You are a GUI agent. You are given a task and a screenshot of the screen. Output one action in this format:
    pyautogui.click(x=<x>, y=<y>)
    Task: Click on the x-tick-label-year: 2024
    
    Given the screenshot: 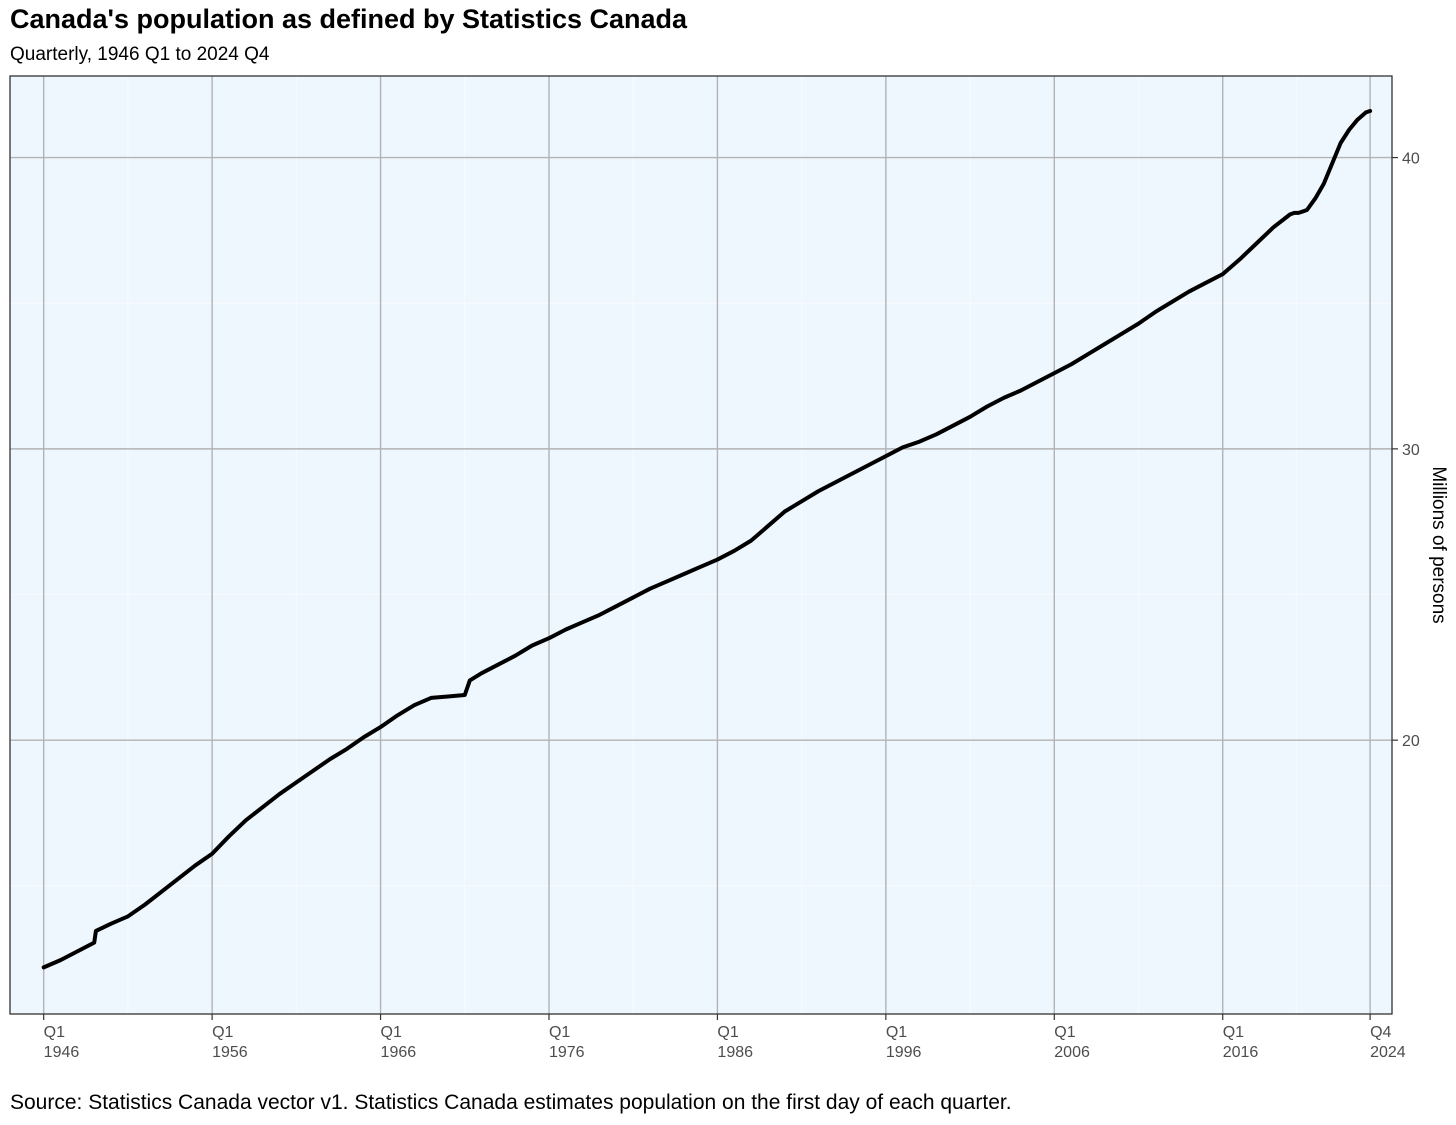 What is the action you would take?
    pyautogui.click(x=1388, y=1052)
    